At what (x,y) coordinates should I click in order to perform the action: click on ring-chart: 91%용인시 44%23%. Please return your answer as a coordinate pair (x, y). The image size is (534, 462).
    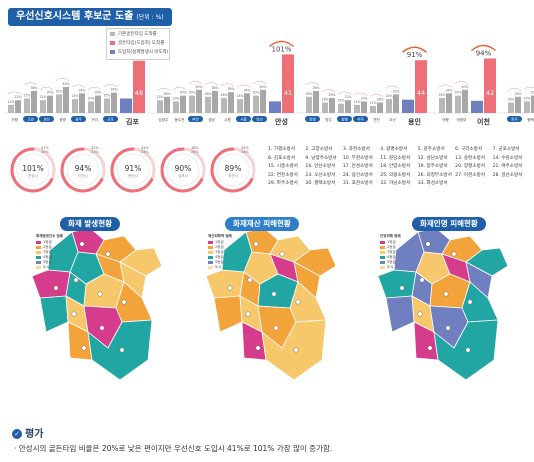
    Looking at the image, I should click on (133, 169).